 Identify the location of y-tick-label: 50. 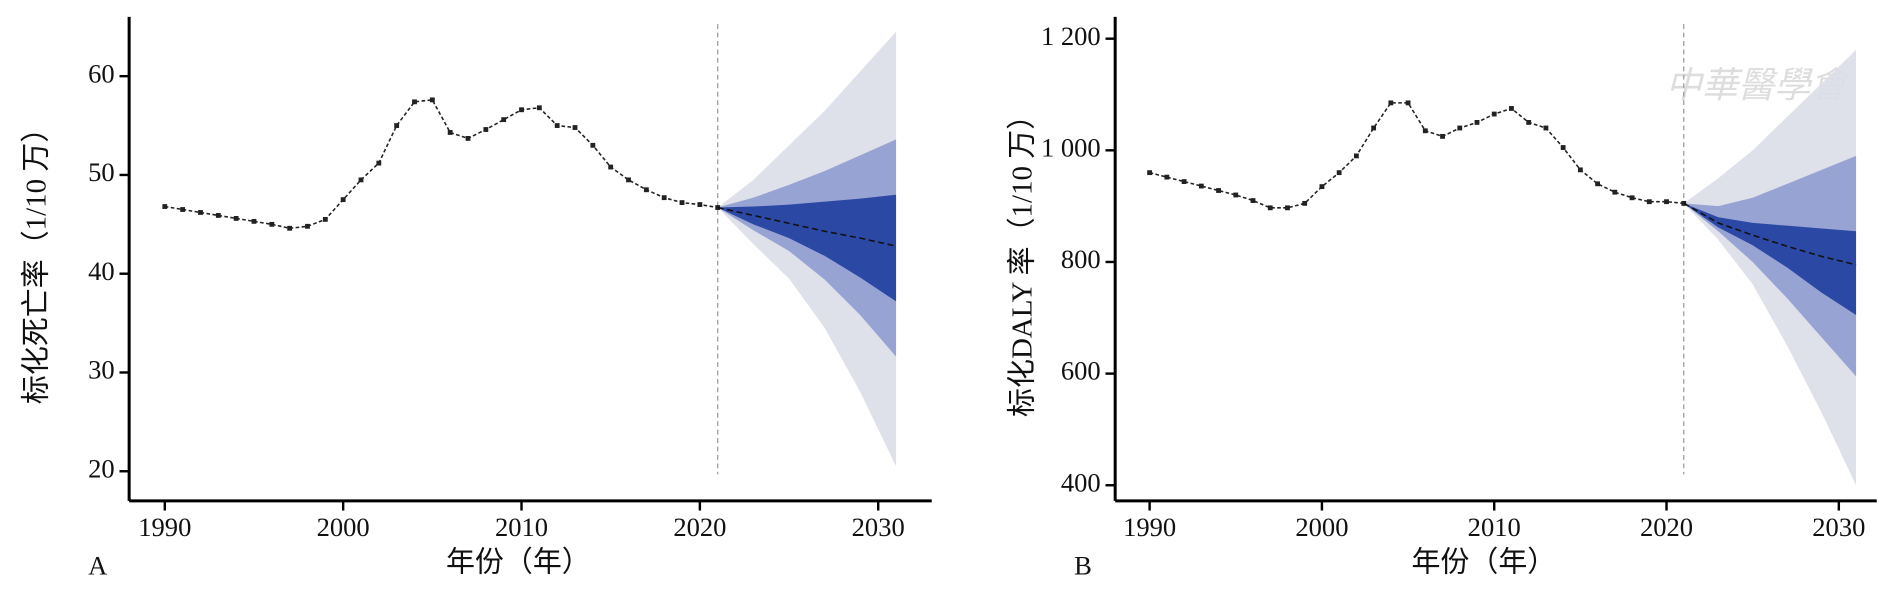
(101, 172).